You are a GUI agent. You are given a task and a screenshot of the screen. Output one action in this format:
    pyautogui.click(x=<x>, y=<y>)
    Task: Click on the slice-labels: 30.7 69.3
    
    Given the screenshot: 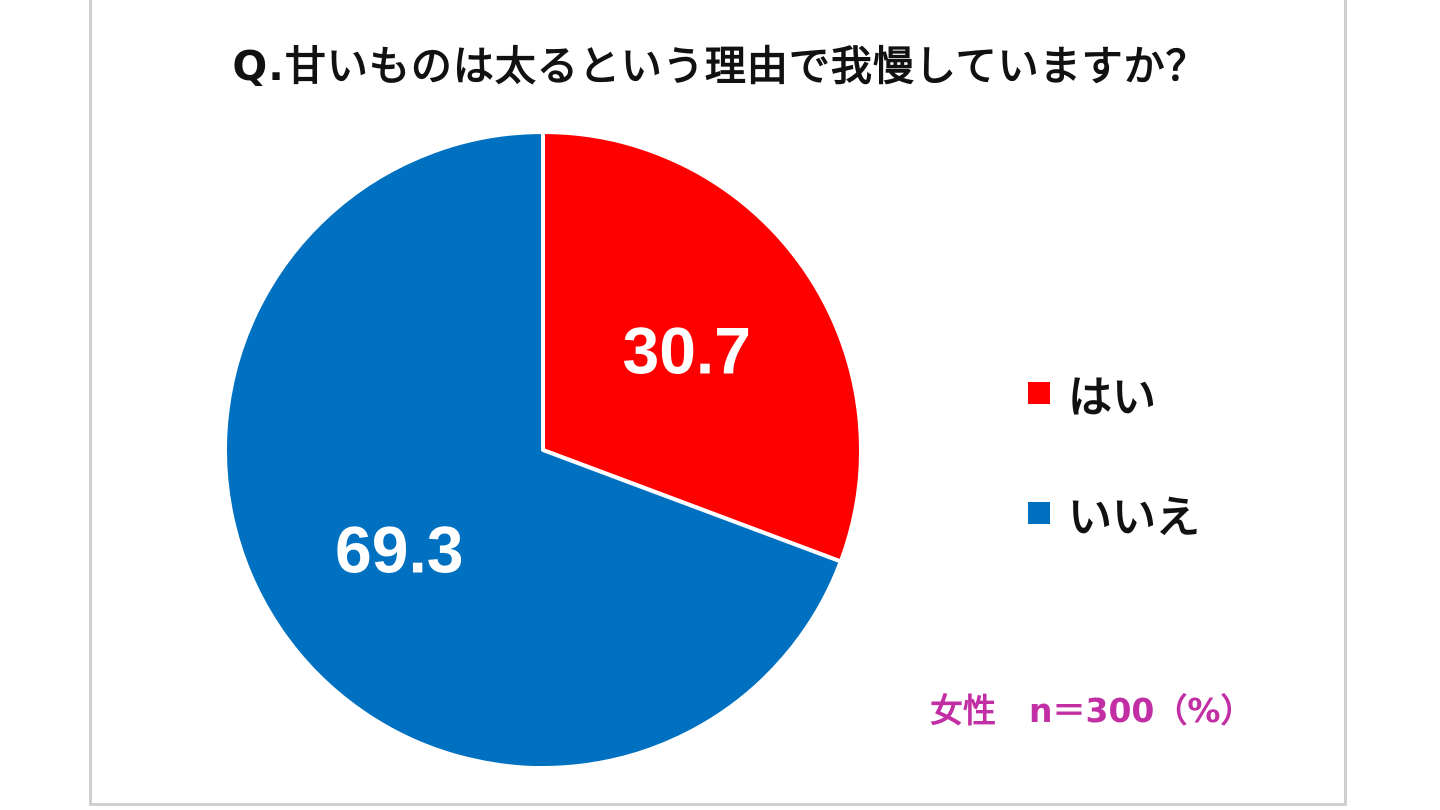 What is the action you would take?
    pyautogui.click(x=543, y=449)
    